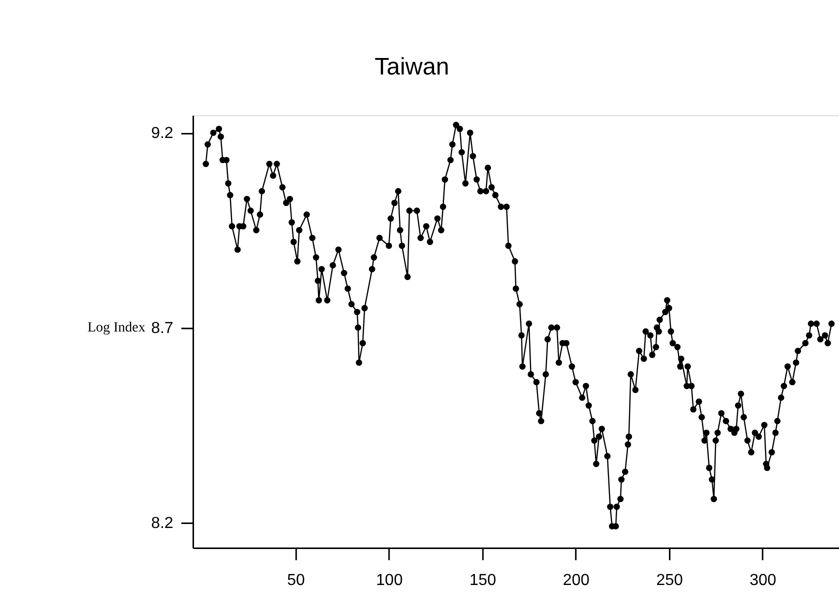 The image size is (839, 602). Describe the element at coordinates (482, 581) in the screenshot. I see `x-tick-label: 150` at that location.